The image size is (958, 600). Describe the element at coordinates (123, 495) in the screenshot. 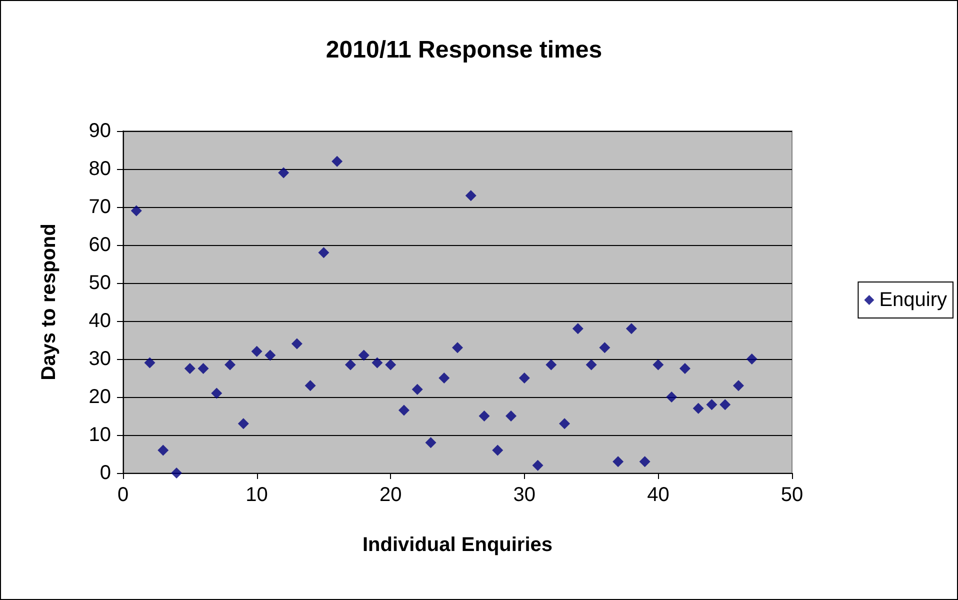

I see `x-tick-label: 0` at that location.